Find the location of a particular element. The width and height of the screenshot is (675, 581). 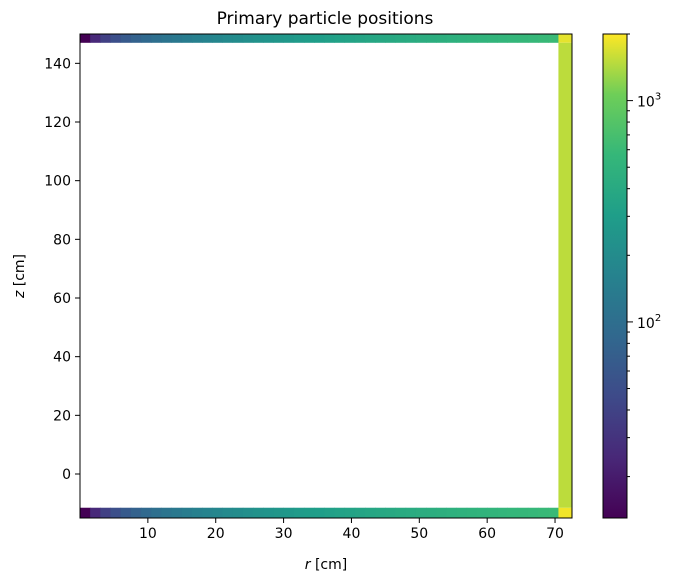

colorbar-ticks: 102 103 is located at coordinates (644, 255).